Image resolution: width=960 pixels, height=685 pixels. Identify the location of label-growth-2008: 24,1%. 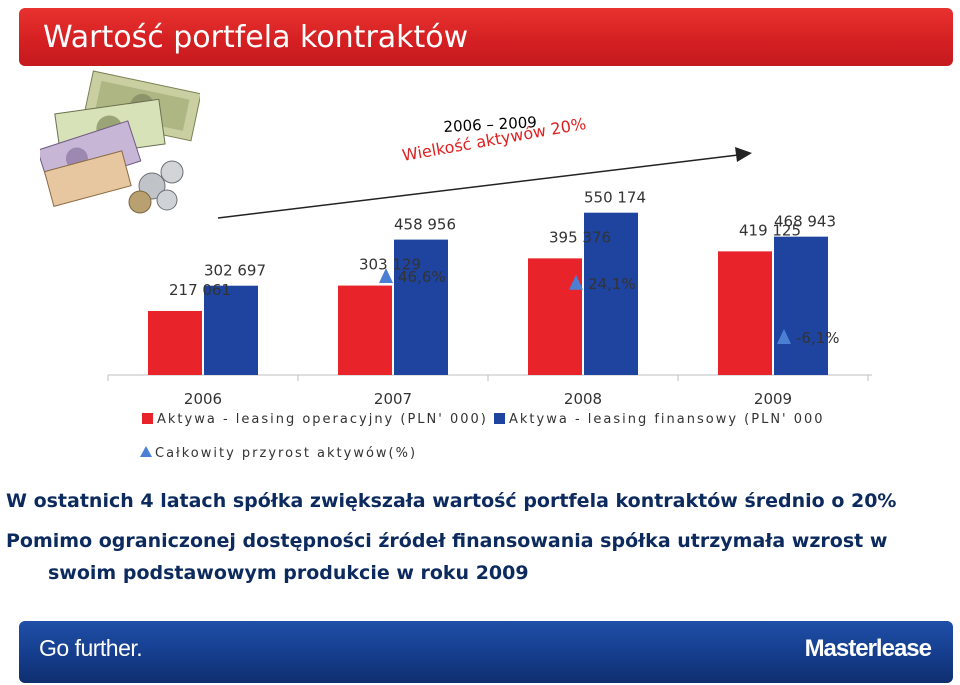
(612, 284).